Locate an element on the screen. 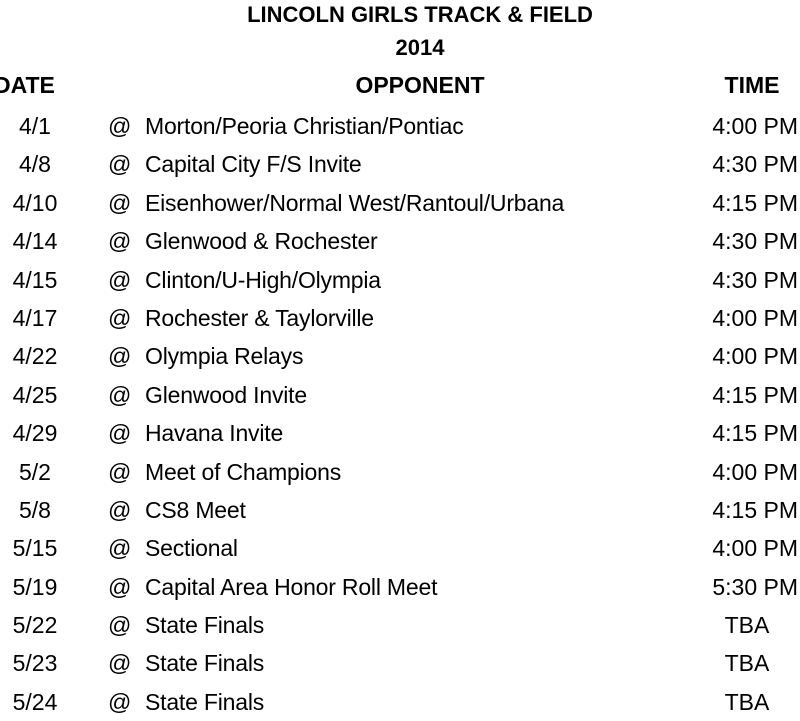  meet-date: 5/2 is located at coordinates (35, 471).